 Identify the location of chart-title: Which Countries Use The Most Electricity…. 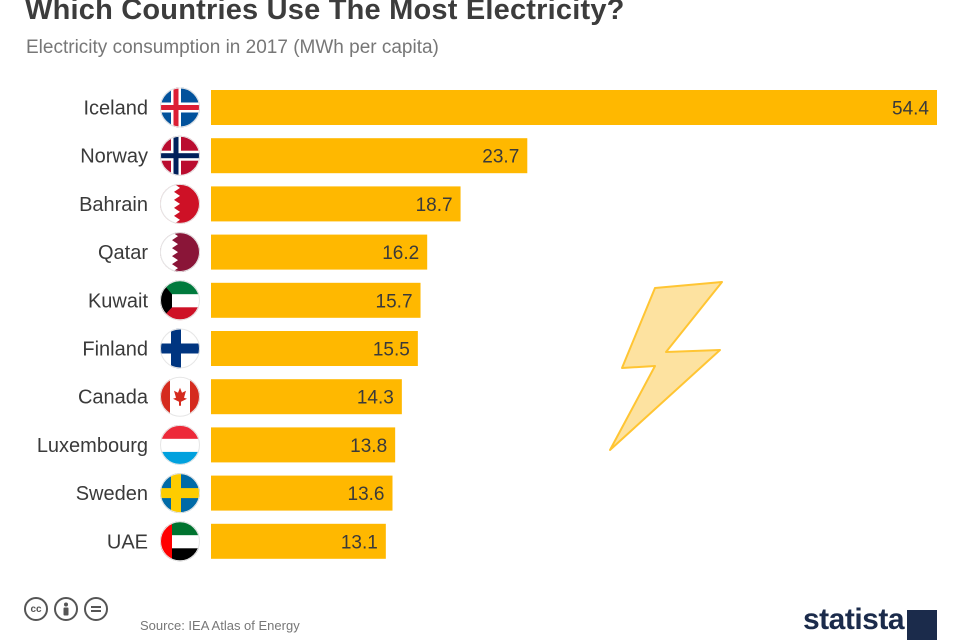
(325, 13).